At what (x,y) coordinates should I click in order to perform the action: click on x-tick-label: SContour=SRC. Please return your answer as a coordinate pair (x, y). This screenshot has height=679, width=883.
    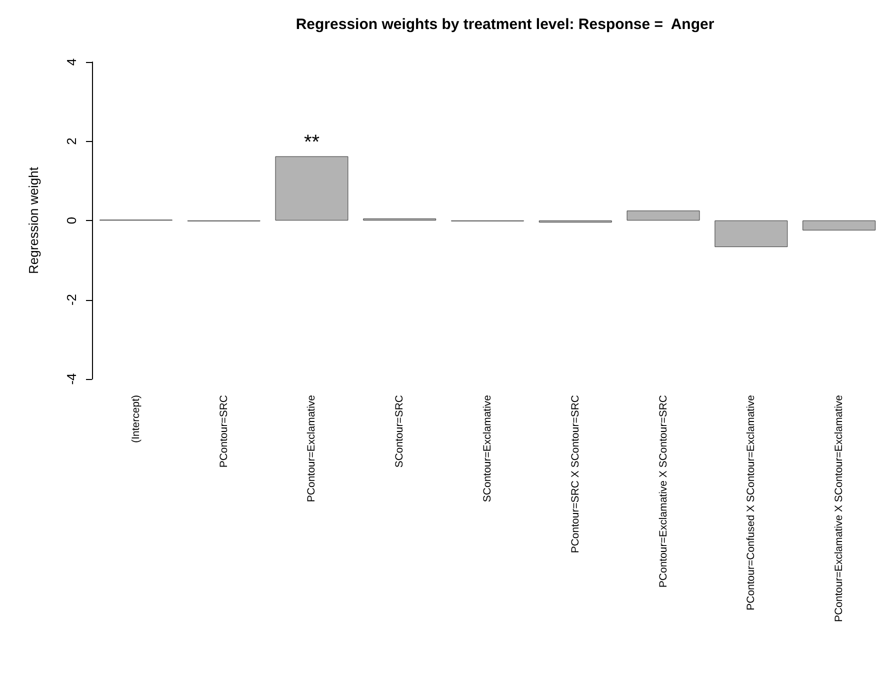
    Looking at the image, I should click on (400, 431).